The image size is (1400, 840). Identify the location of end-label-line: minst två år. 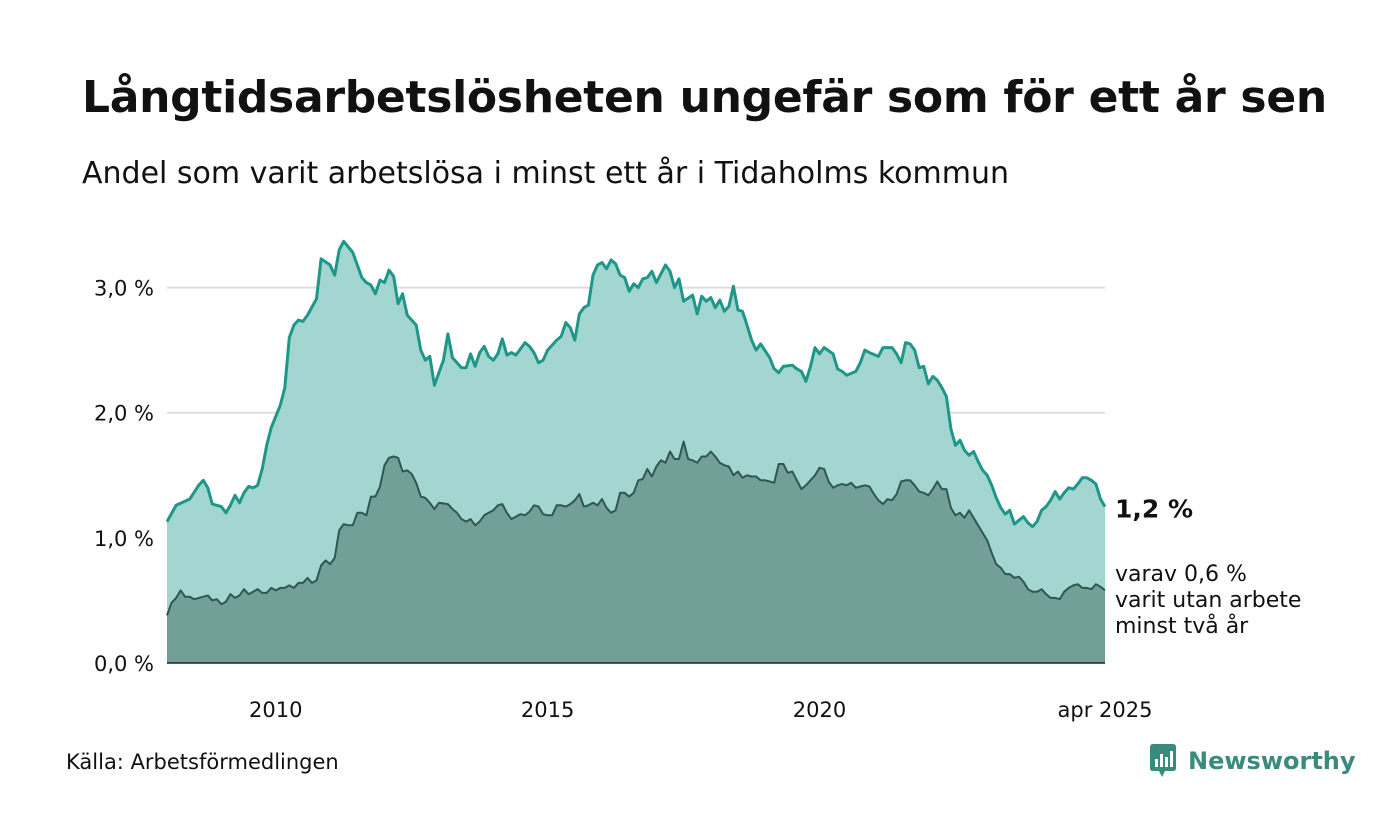
(1182, 626).